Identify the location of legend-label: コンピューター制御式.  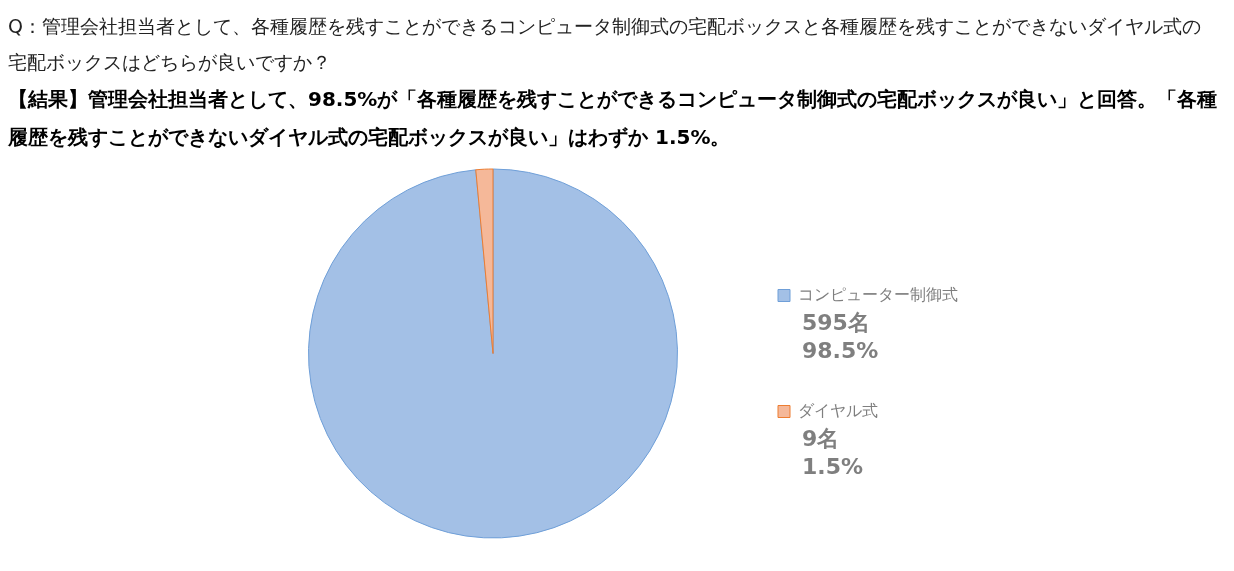
(878, 294).